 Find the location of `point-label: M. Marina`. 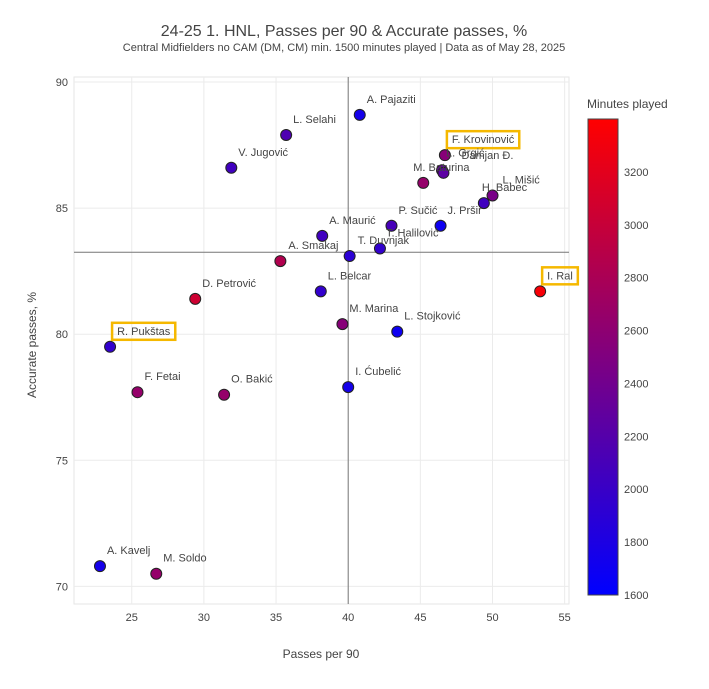

point-label: M. Marina is located at coordinates (374, 309).